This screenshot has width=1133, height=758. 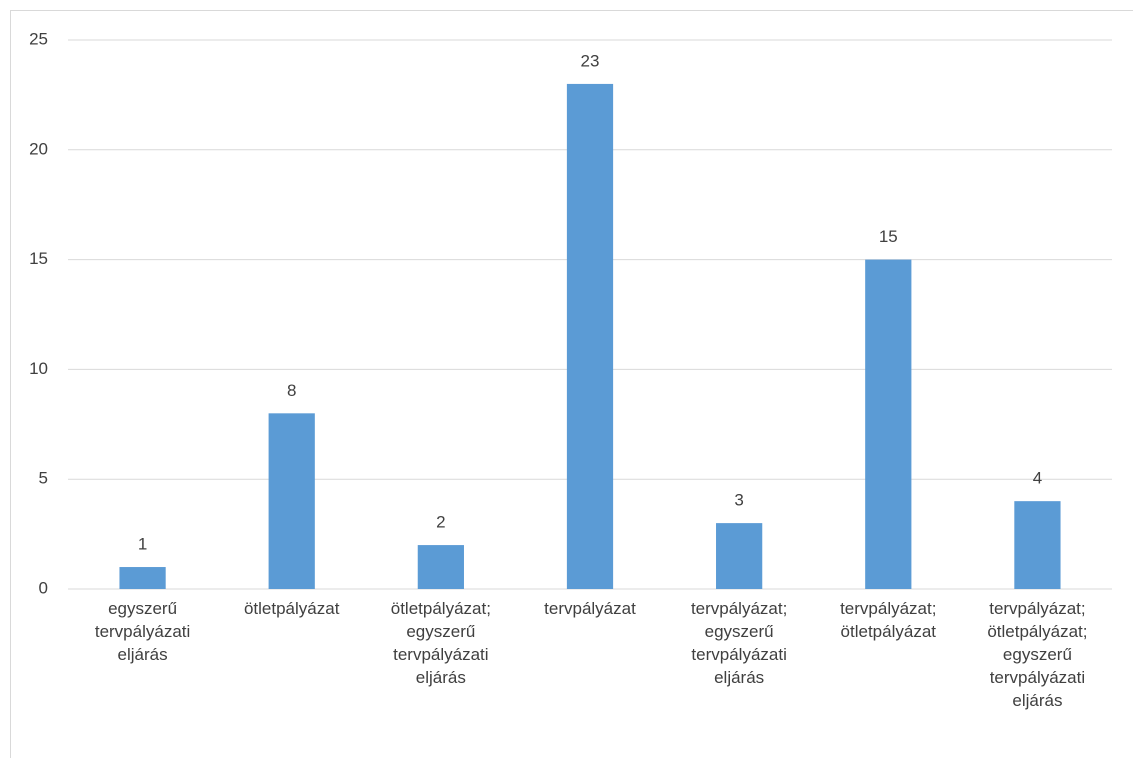 What do you see at coordinates (1037, 478) in the screenshot?
I see `data-label: 4` at bounding box center [1037, 478].